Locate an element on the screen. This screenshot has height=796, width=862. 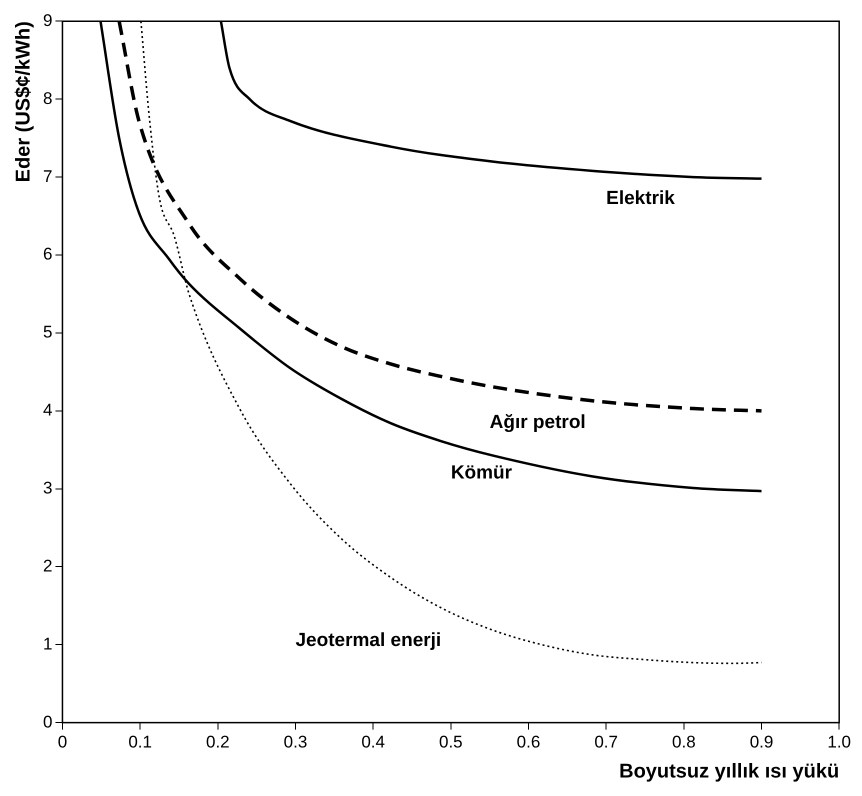
y-tick-label: 5 is located at coordinates (47, 332).